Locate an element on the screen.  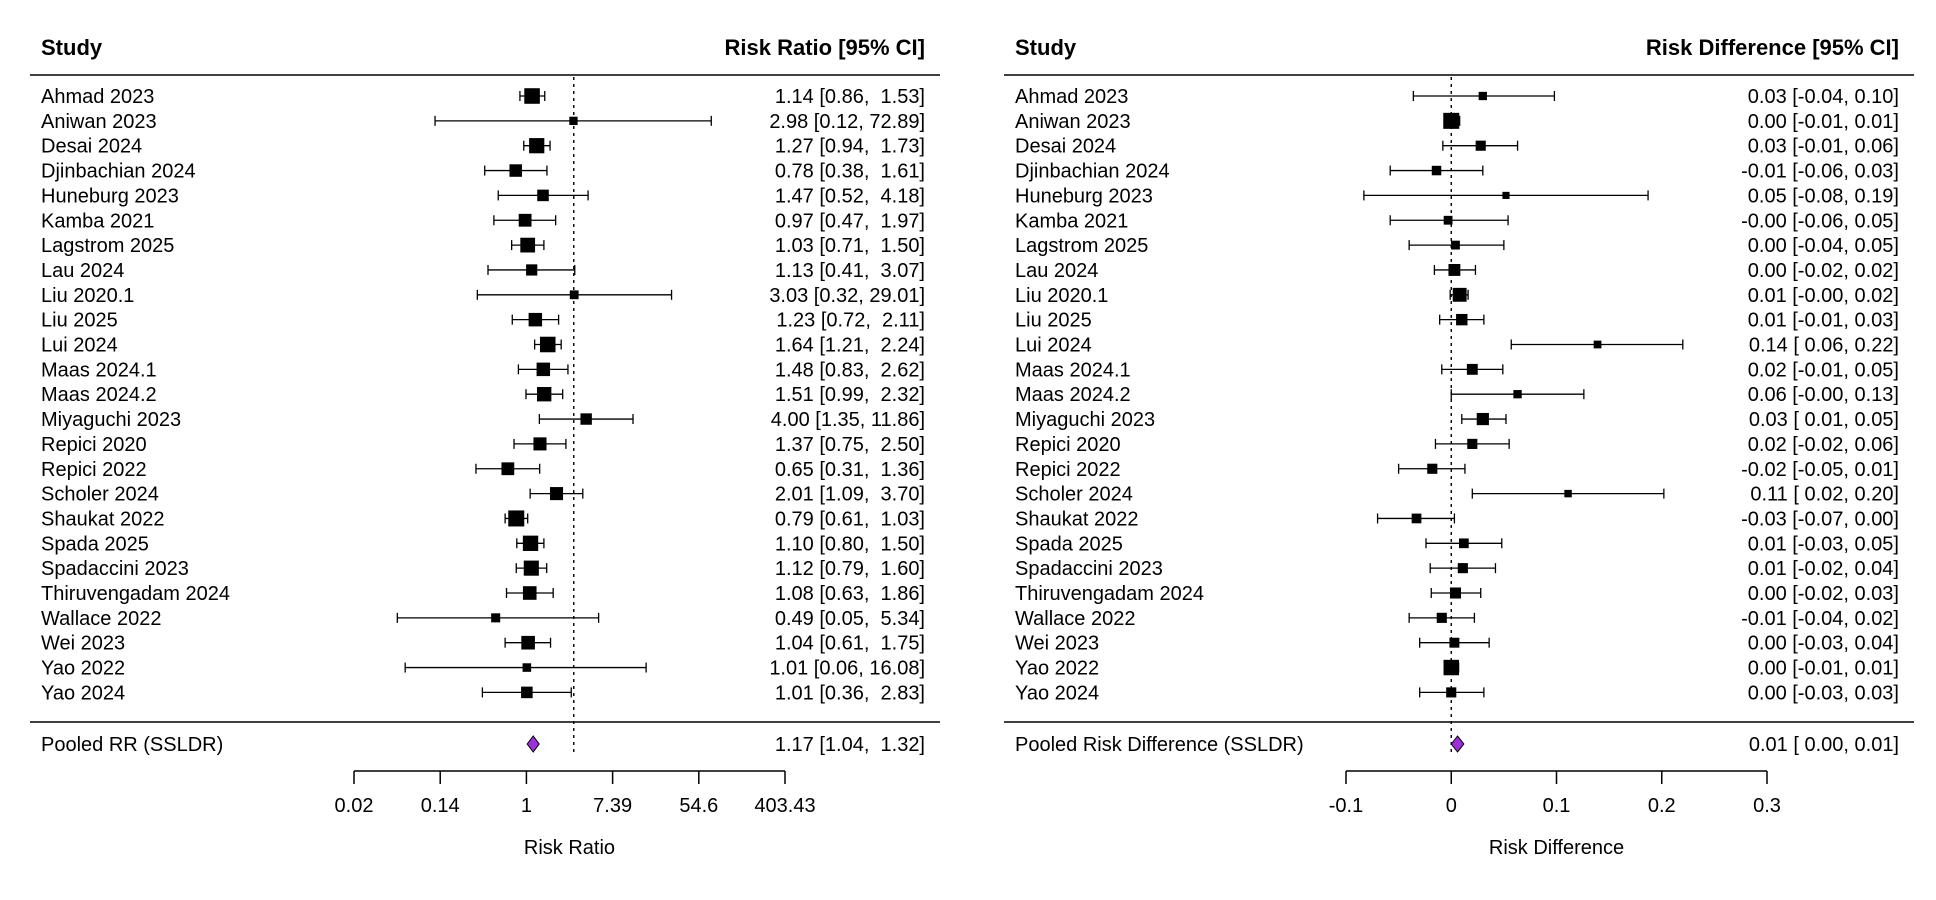
pooled-name: Pooled RR (SSLDR) is located at coordinates (132, 745).